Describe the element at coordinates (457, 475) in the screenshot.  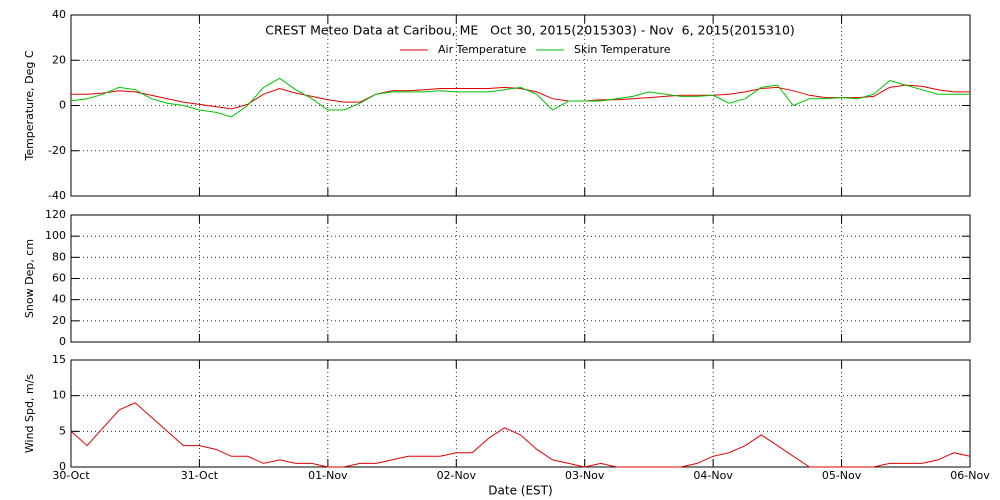
I see `x-tick-label: 02-Nov` at that location.